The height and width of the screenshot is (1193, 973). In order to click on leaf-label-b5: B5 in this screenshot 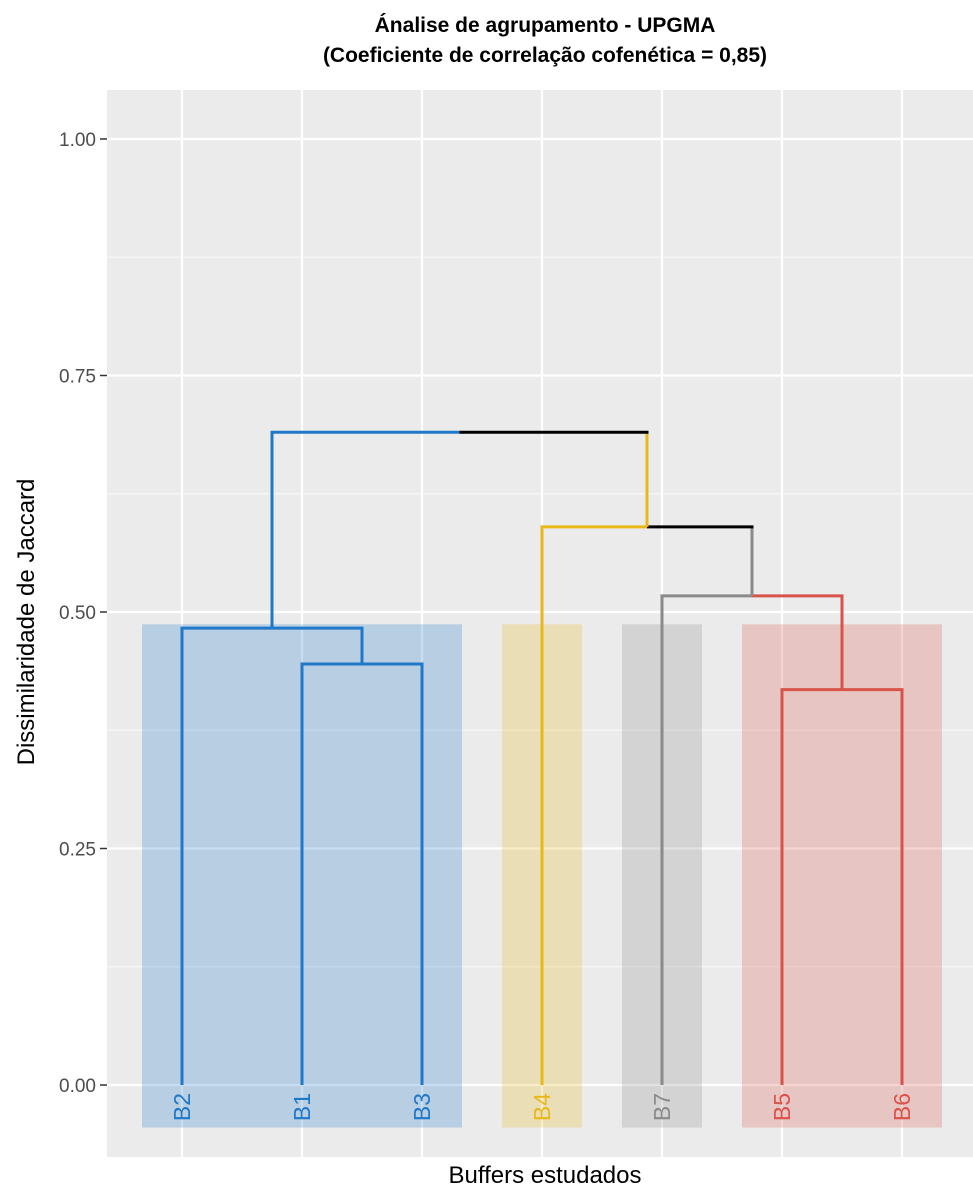, I will do `click(782, 1107)`.